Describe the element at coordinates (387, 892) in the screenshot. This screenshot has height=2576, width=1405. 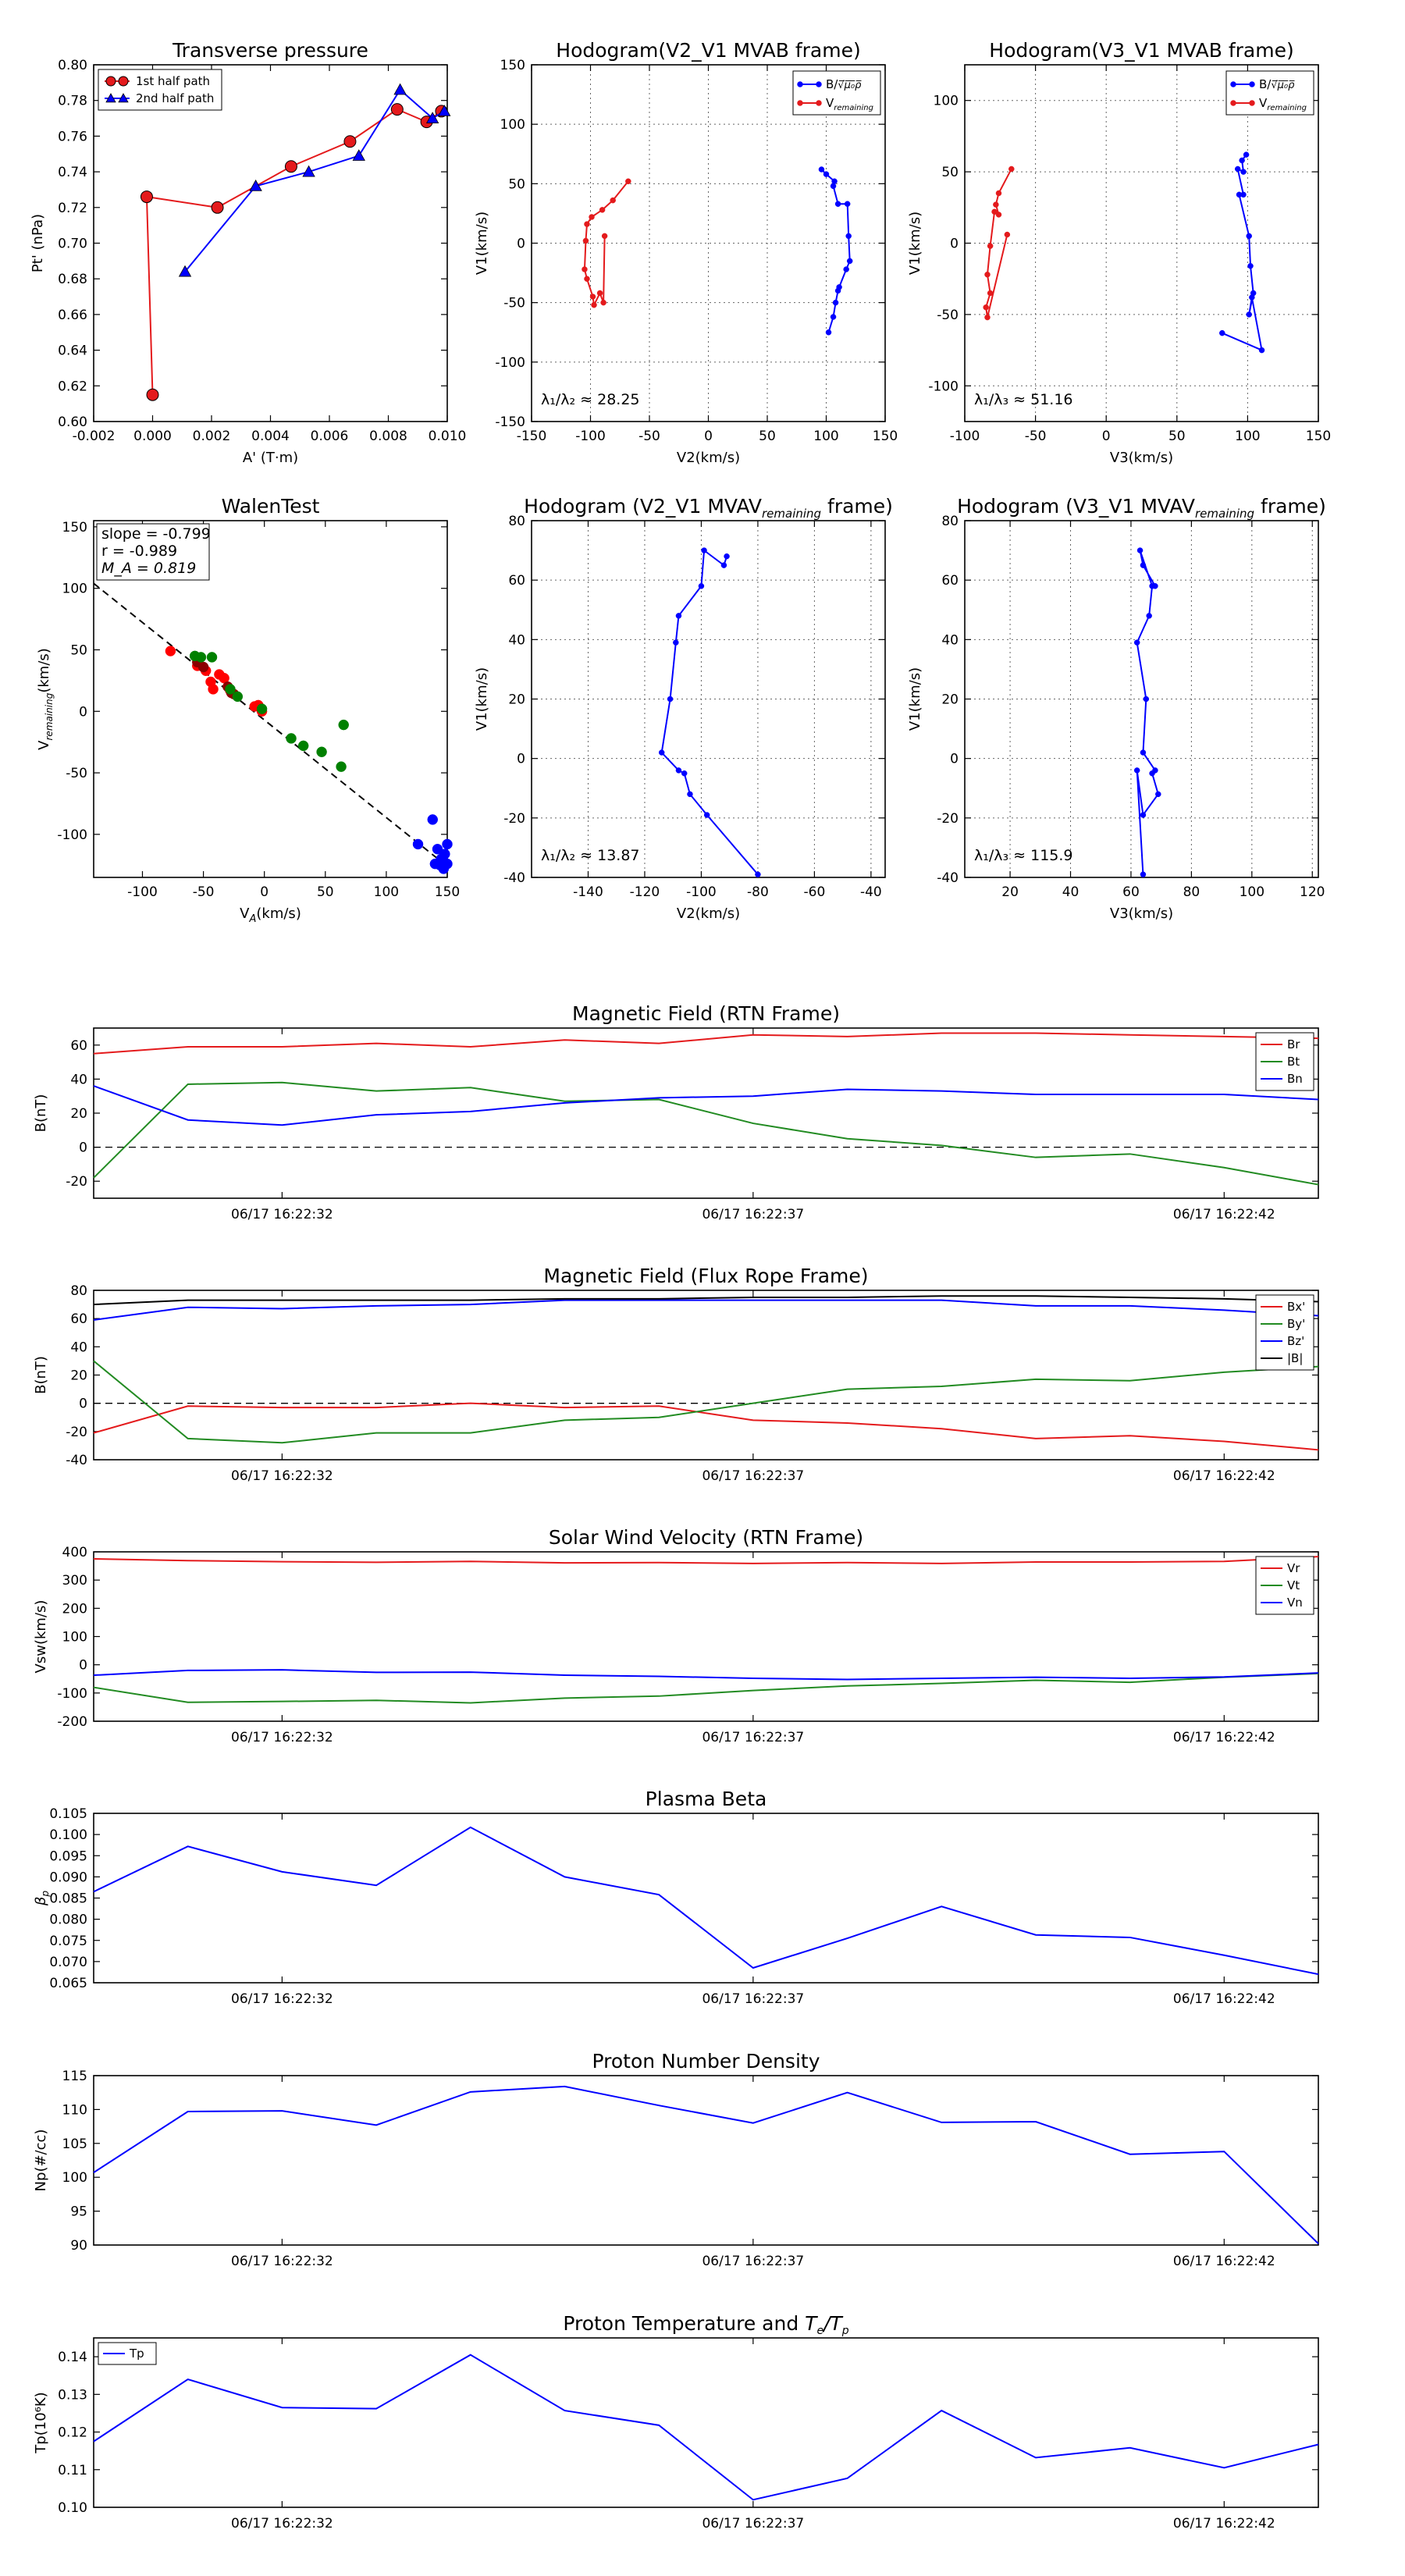
I see `x-tick-label: 100` at that location.